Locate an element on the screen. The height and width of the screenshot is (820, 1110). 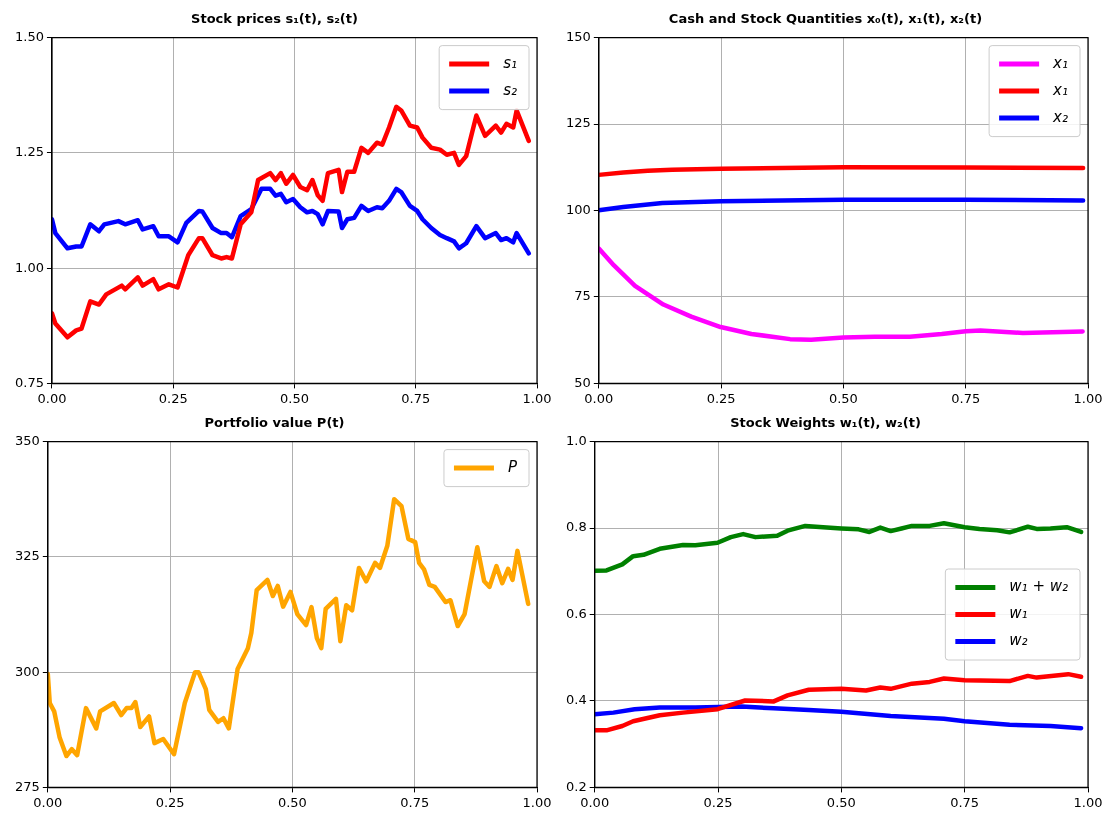
chart-title: Portfolio value P(t) is located at coordinates (274, 423).